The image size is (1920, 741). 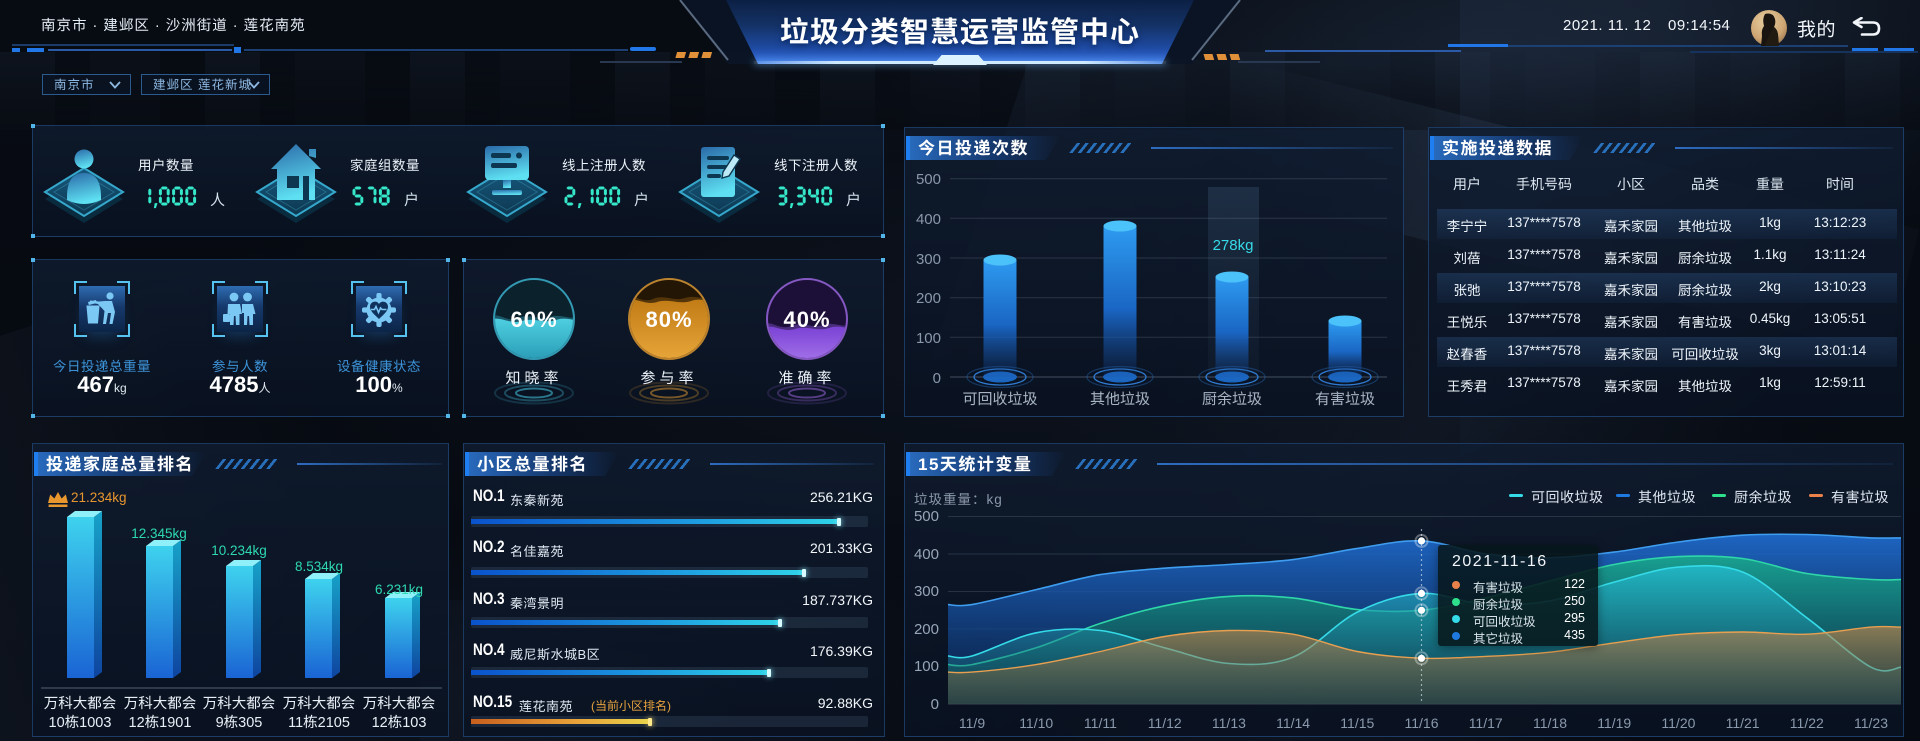 I want to click on svg-text: 11/19, so click(x=1614, y=723).